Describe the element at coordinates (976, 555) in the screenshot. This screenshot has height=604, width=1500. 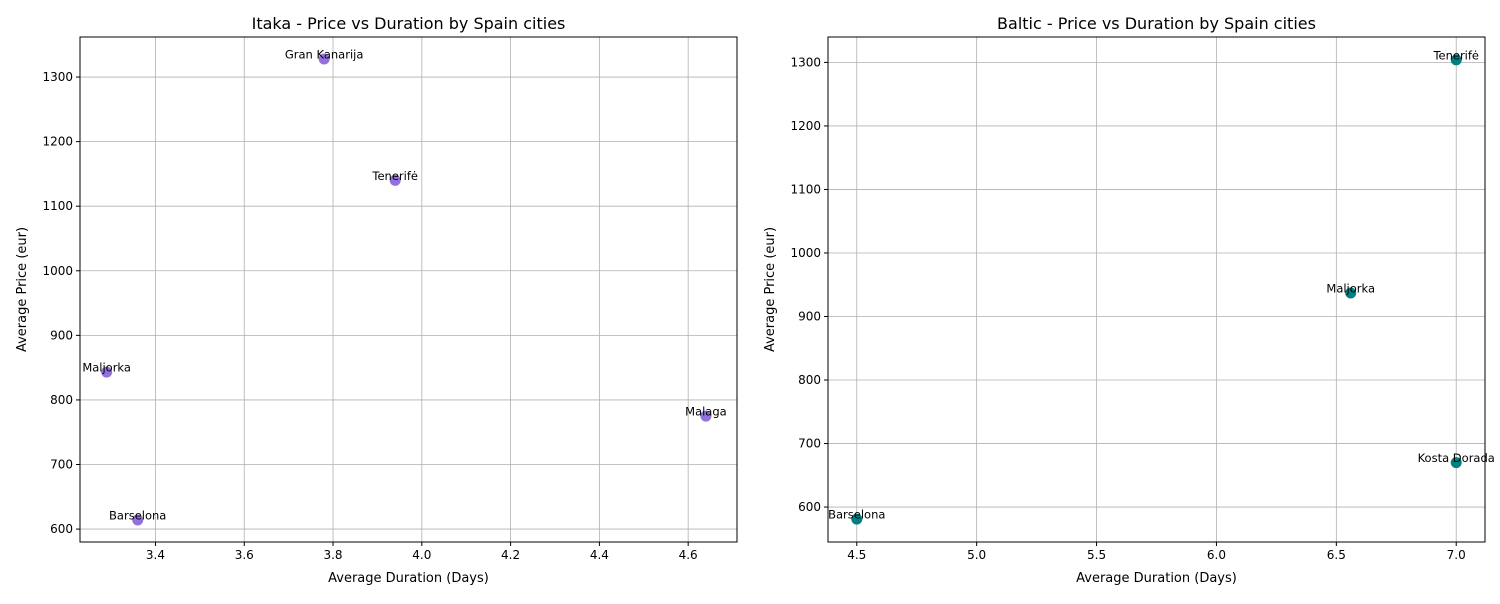
I see `x-tick-label: 5.0` at that location.